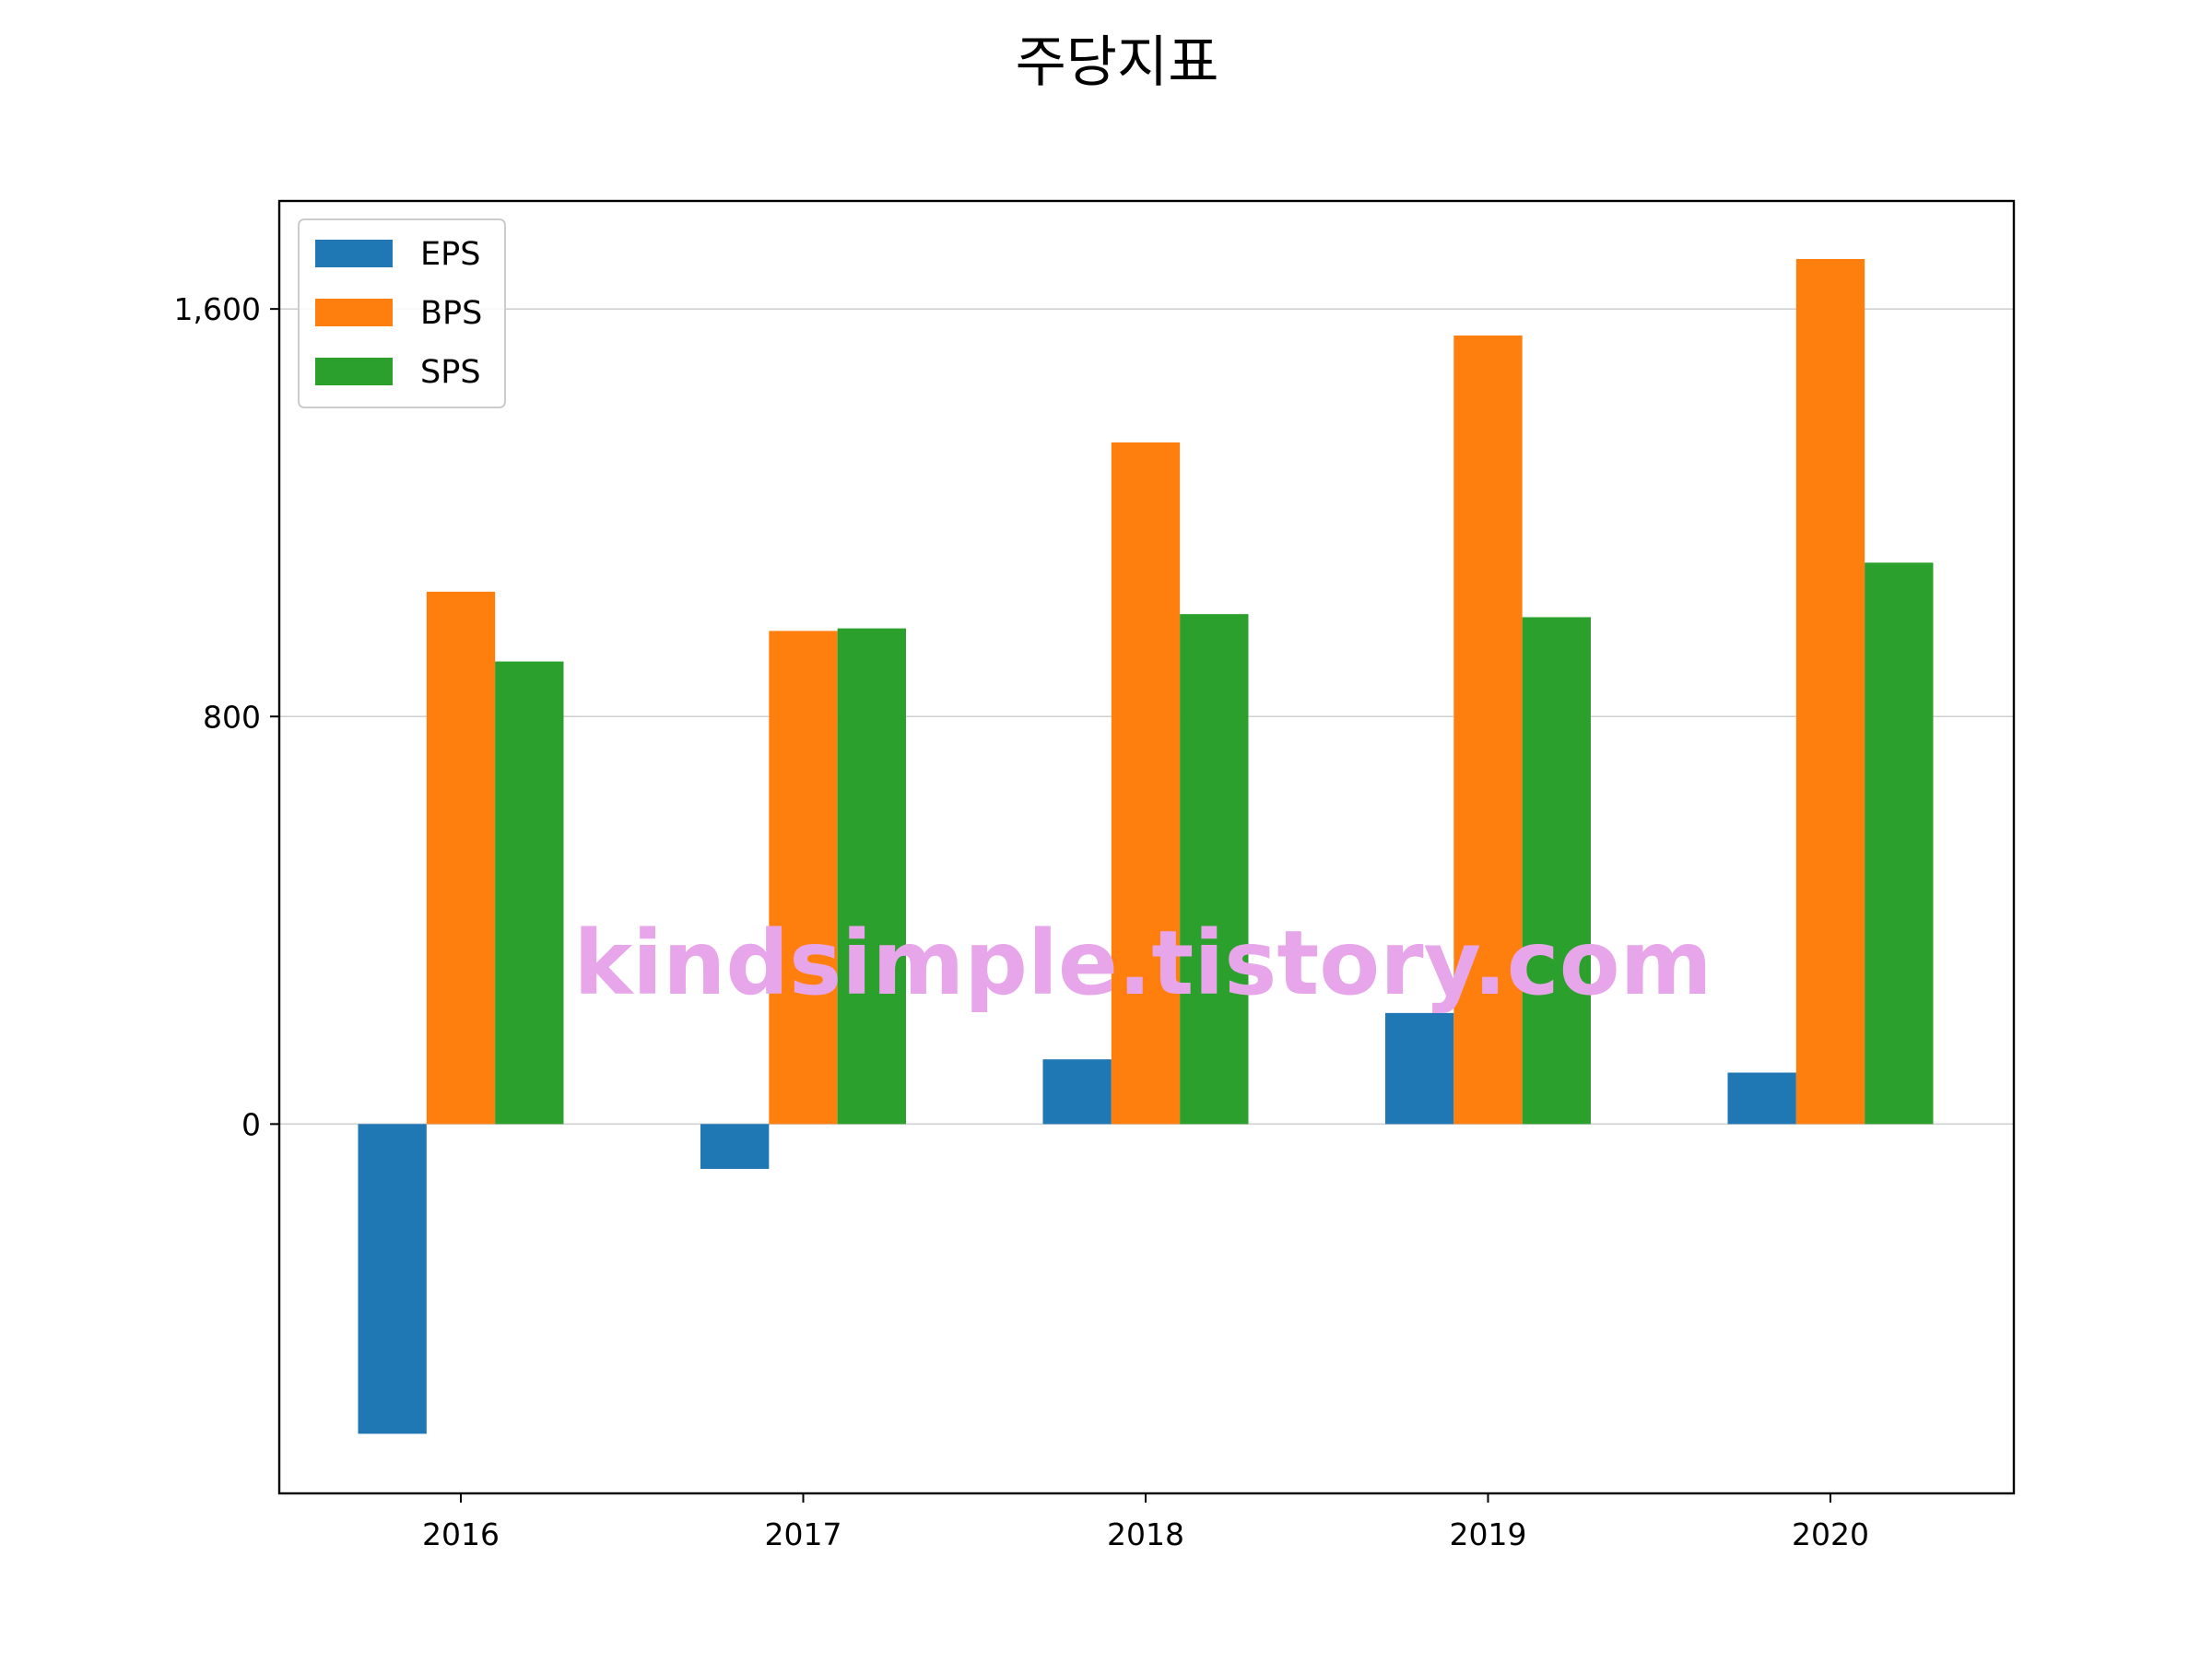  I want to click on bar-bps-2018, so click(1146, 783).